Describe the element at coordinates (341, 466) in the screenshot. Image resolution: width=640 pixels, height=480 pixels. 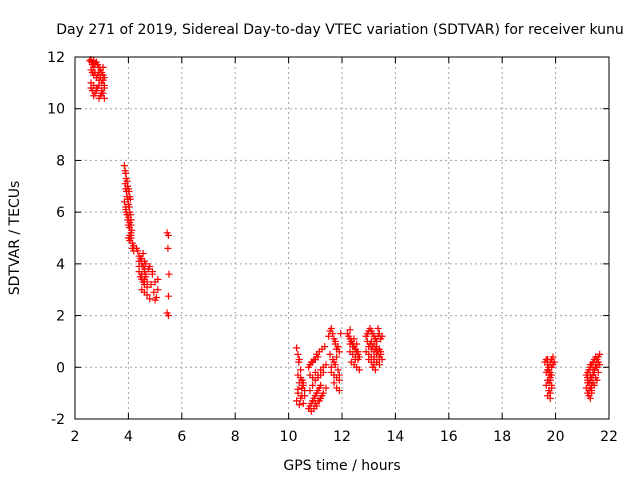
I see `x-axis-label: GPS time / hours` at that location.